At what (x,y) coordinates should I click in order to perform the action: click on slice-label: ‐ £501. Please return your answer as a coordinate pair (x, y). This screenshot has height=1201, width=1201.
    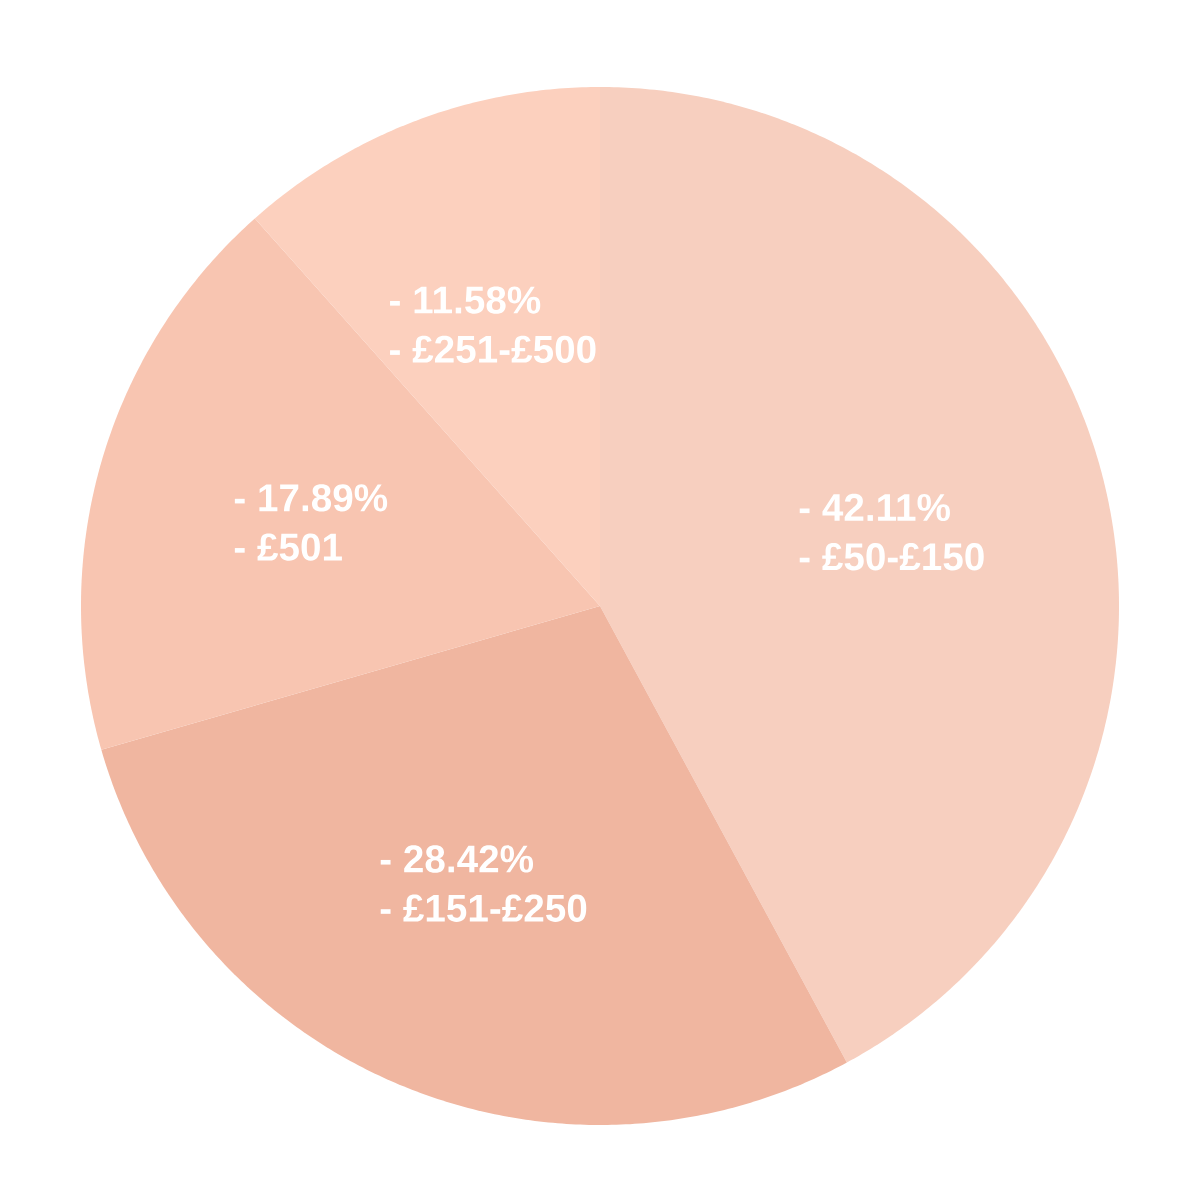
    Looking at the image, I should click on (288, 547).